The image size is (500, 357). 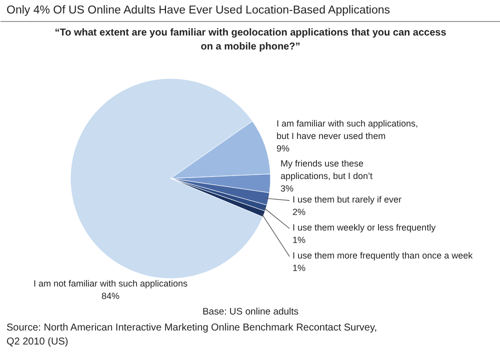 I want to click on slice-label: I use them more frequently than once a week, so click(x=383, y=255).